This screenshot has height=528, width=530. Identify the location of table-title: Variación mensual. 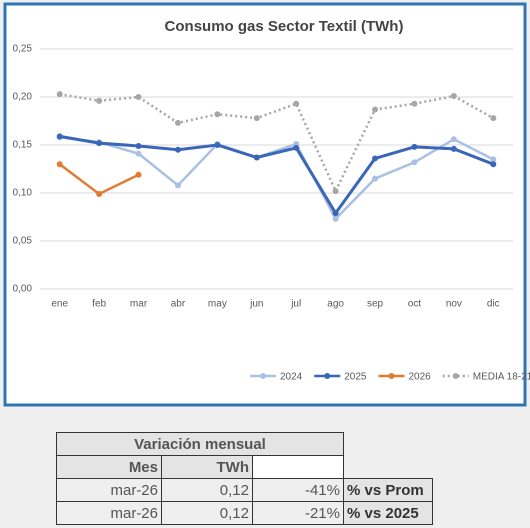
(200, 444).